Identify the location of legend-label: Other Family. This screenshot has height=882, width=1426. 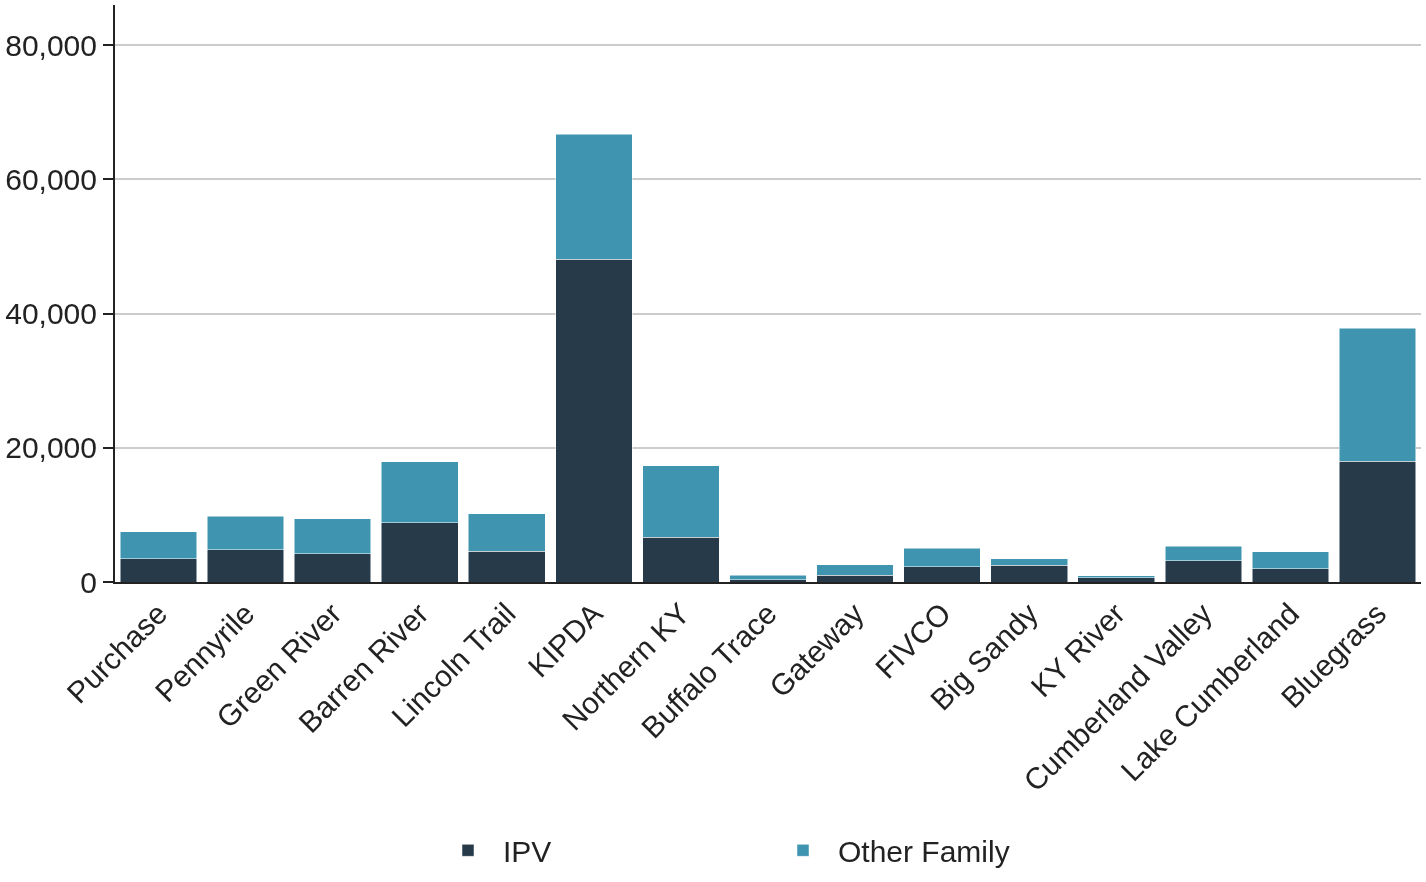
(924, 852).